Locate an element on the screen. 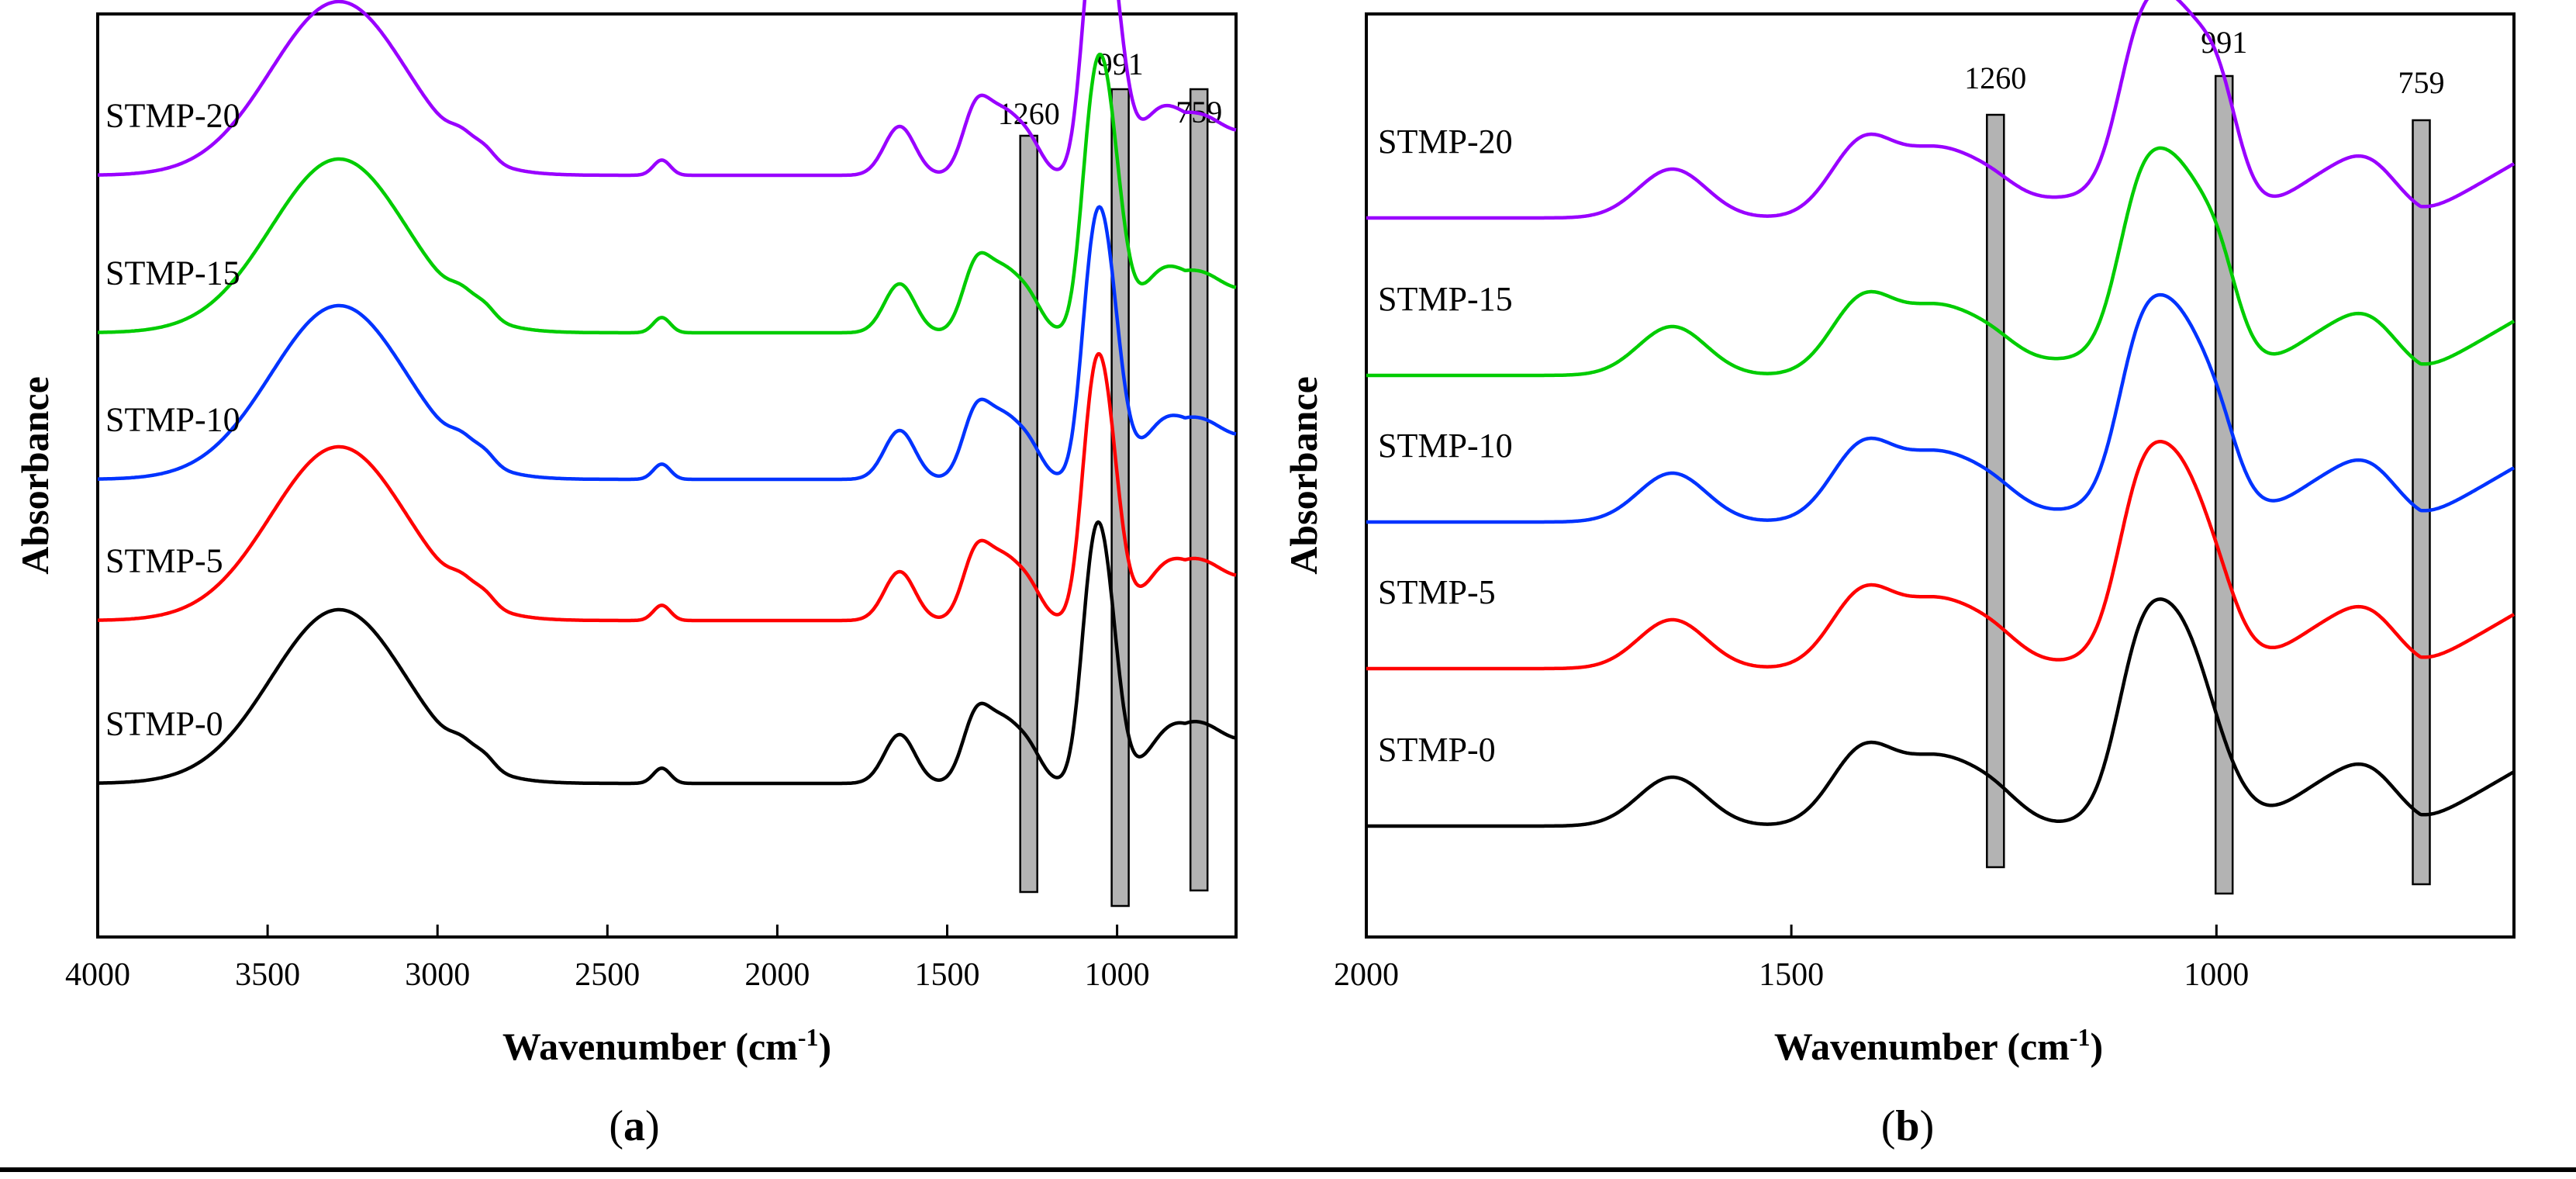 The width and height of the screenshot is (2576, 1179). panel-a-x-axis-title: Wavenumber (cm-1) is located at coordinates (666, 1045).